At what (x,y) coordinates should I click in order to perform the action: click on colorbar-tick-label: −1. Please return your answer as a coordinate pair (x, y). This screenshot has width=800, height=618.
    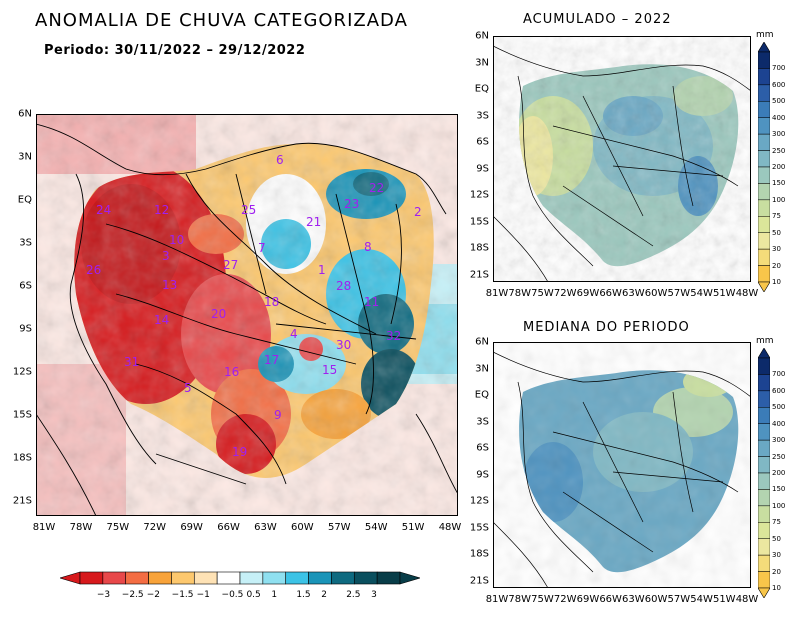
    Looking at the image, I should click on (203, 595).